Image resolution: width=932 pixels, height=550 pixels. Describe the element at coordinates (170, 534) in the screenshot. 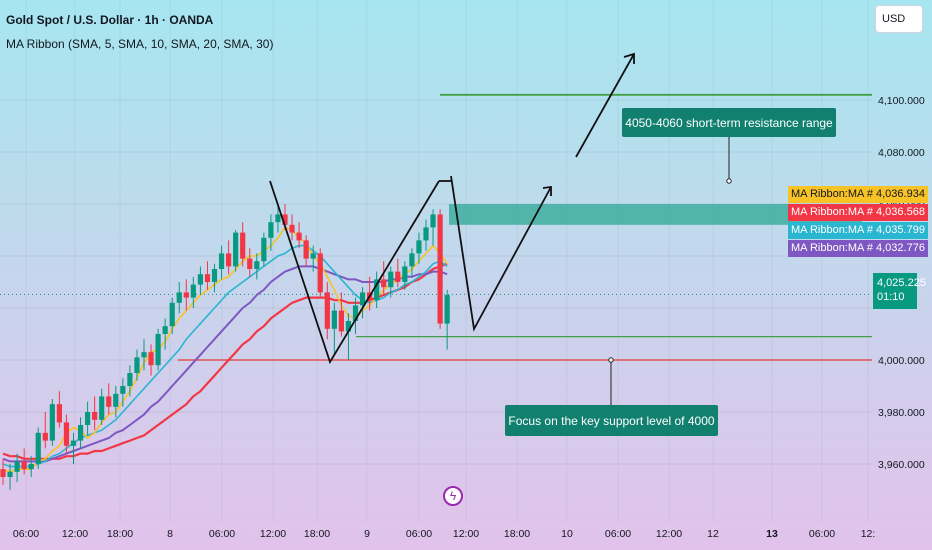

I see `x-tick-label: 8` at that location.